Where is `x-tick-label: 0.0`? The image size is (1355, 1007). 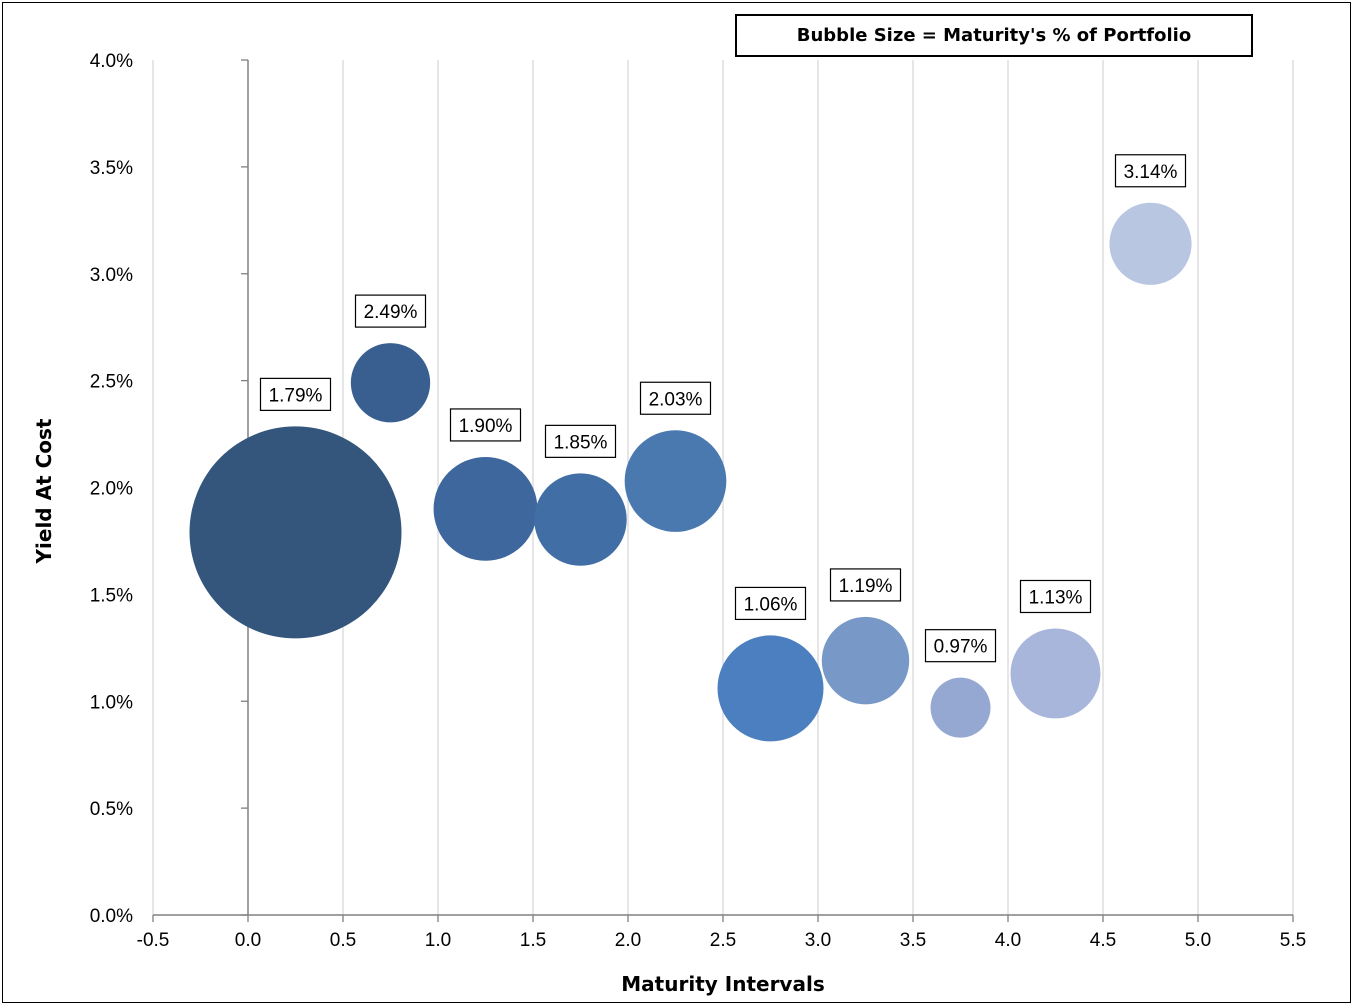
x-tick-label: 0.0 is located at coordinates (248, 940).